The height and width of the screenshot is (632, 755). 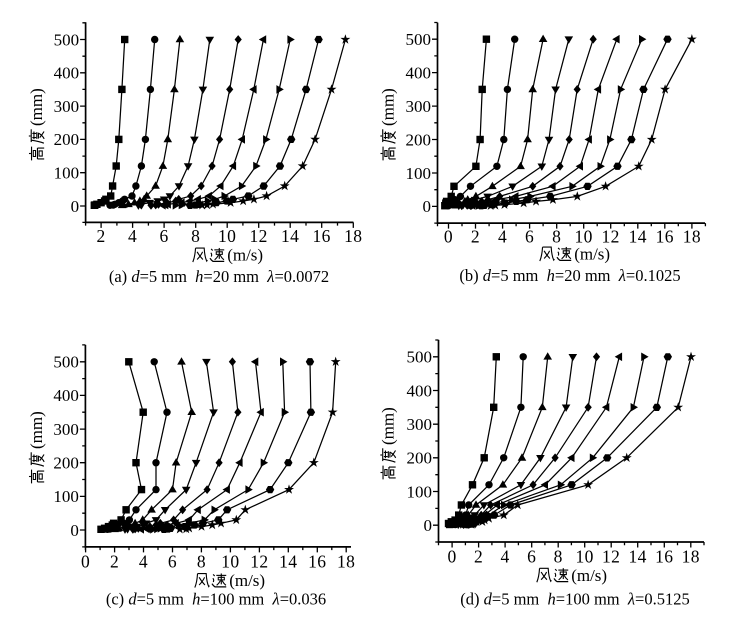 What do you see at coordinates (569, 275) in the screenshot?
I see `svg-text: (b) d=5 mm h=20 mm λ=0.1025` at bounding box center [569, 275].